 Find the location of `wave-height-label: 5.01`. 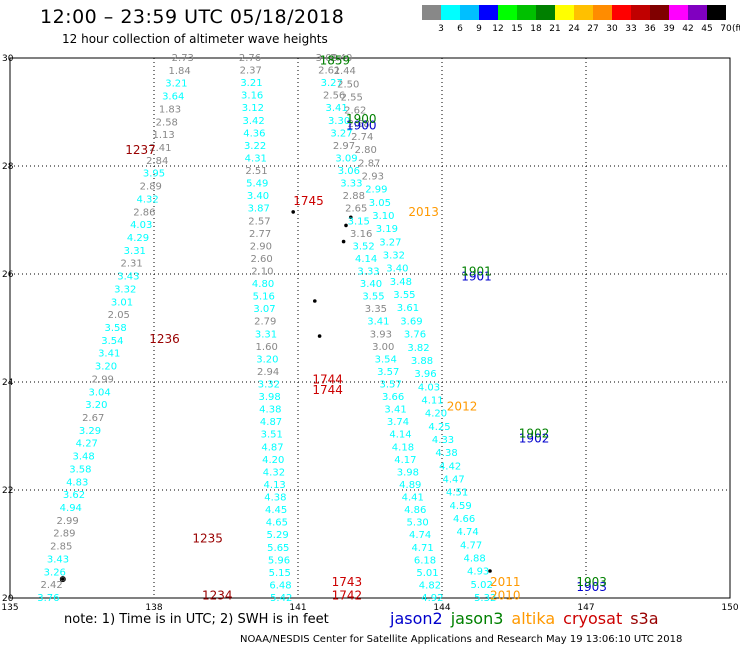

wave-height-label: 5.01 is located at coordinates (427, 573).